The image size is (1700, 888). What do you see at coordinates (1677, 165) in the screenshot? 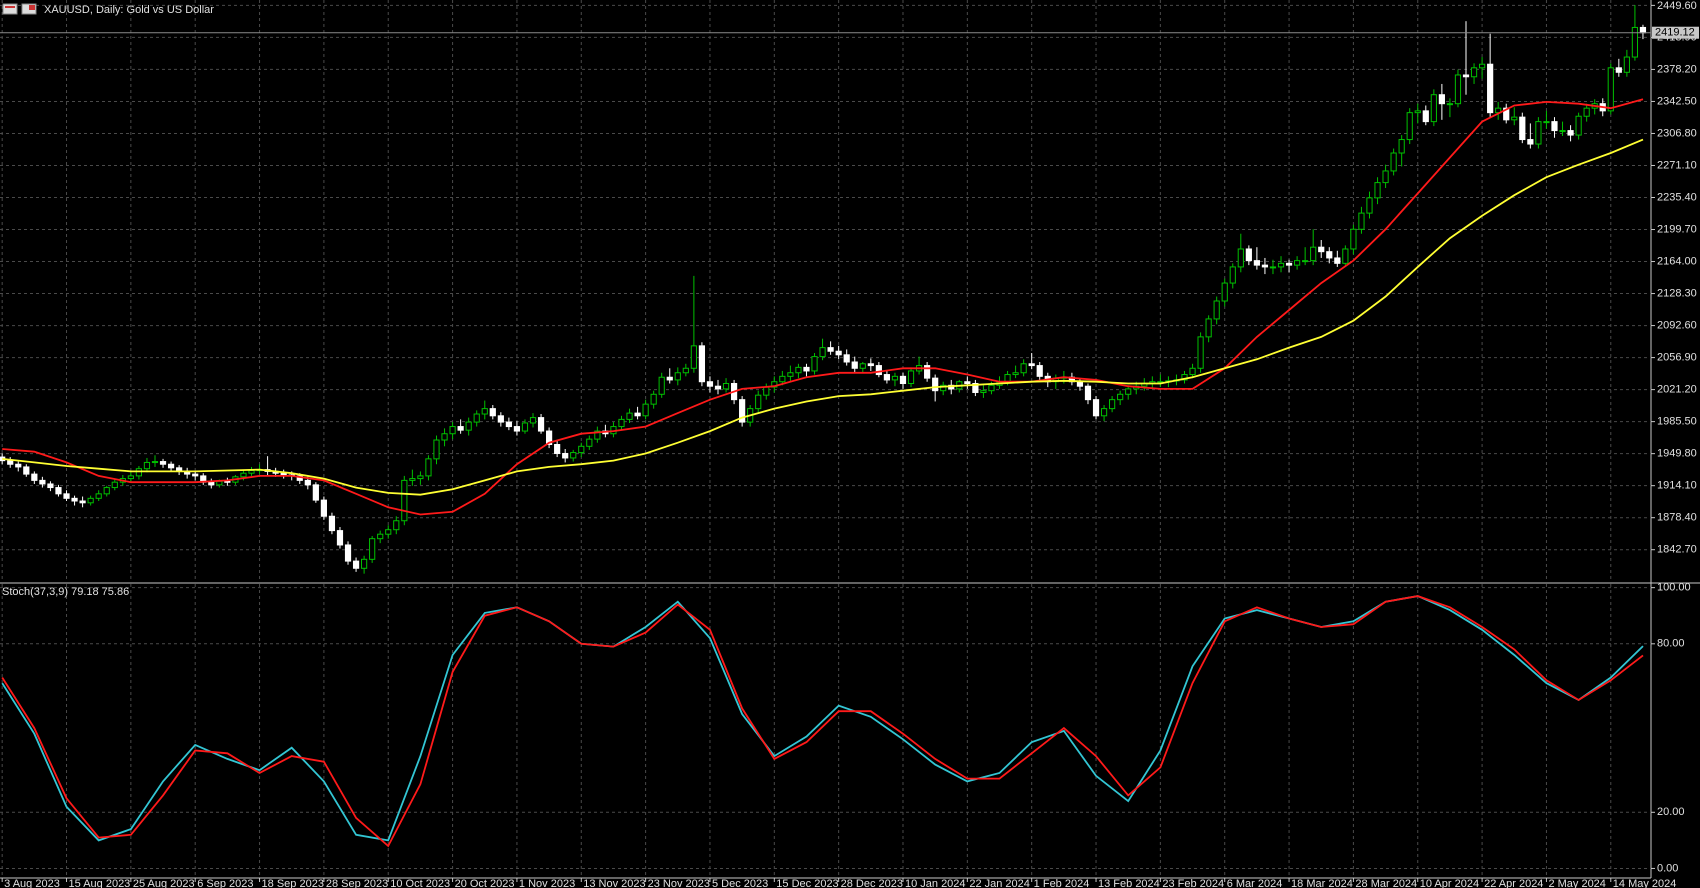
I see `y-tick-label: 2271.10` at bounding box center [1677, 165].